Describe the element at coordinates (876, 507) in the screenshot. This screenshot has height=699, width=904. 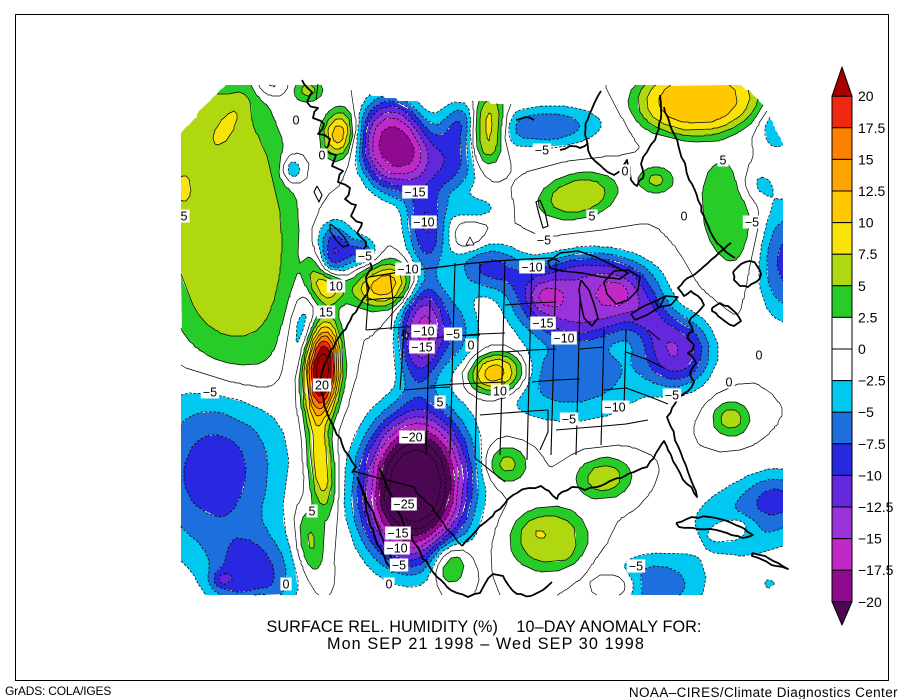
I see `svg-text: −12.5` at that location.